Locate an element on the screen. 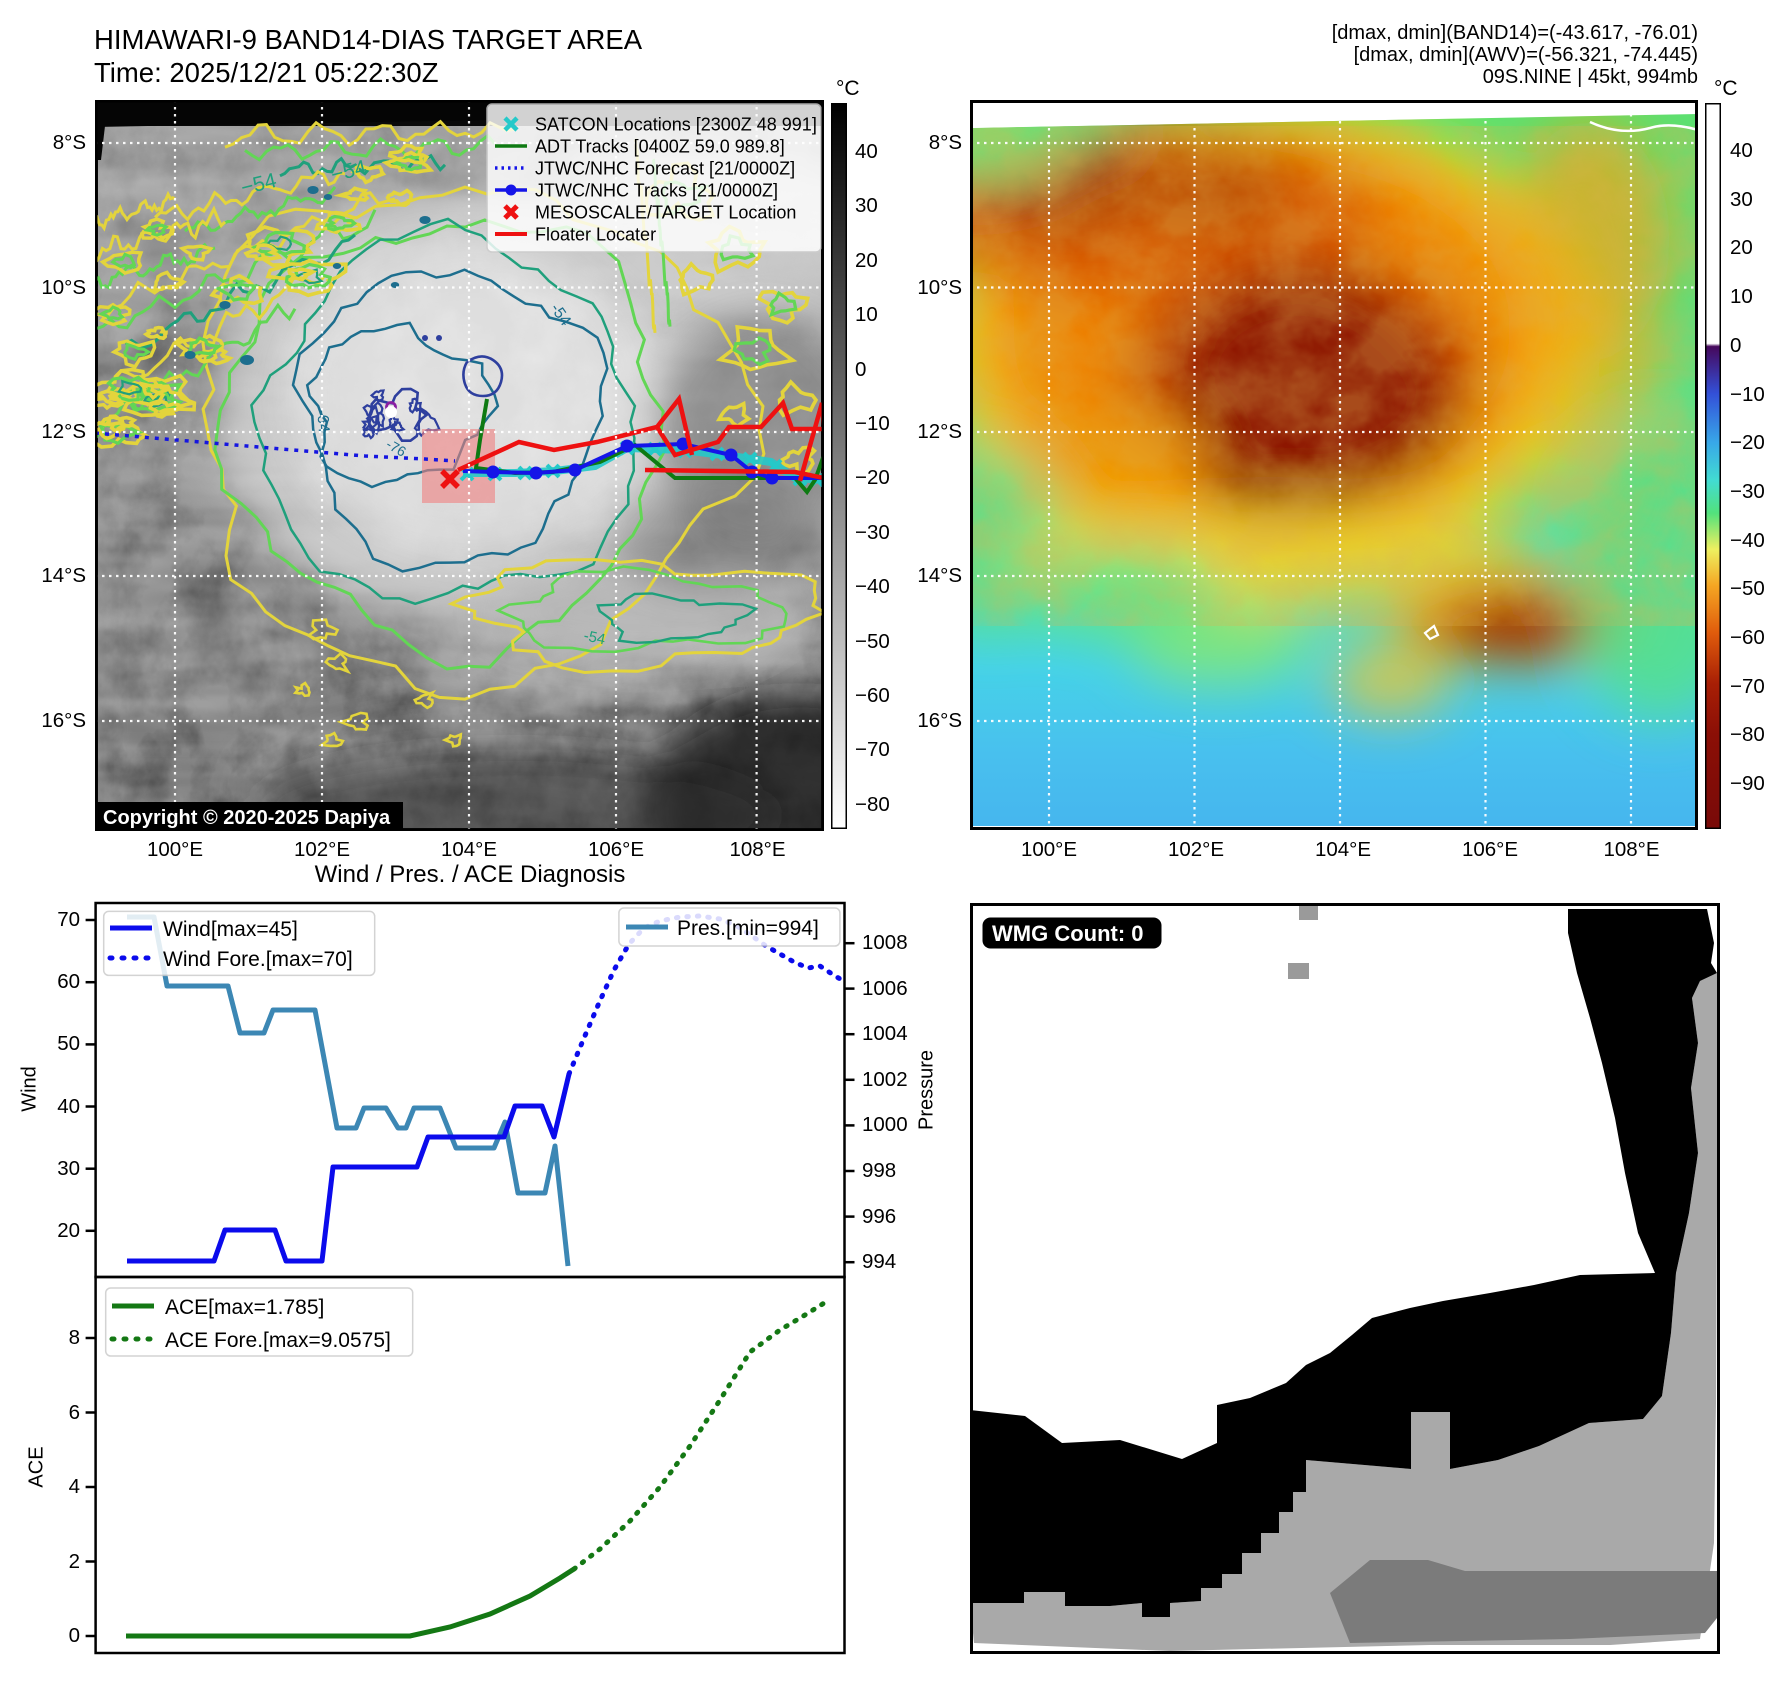 This screenshot has height=1690, width=1788. svg-text: MESOSCALE/TARGET Location is located at coordinates (665, 213).